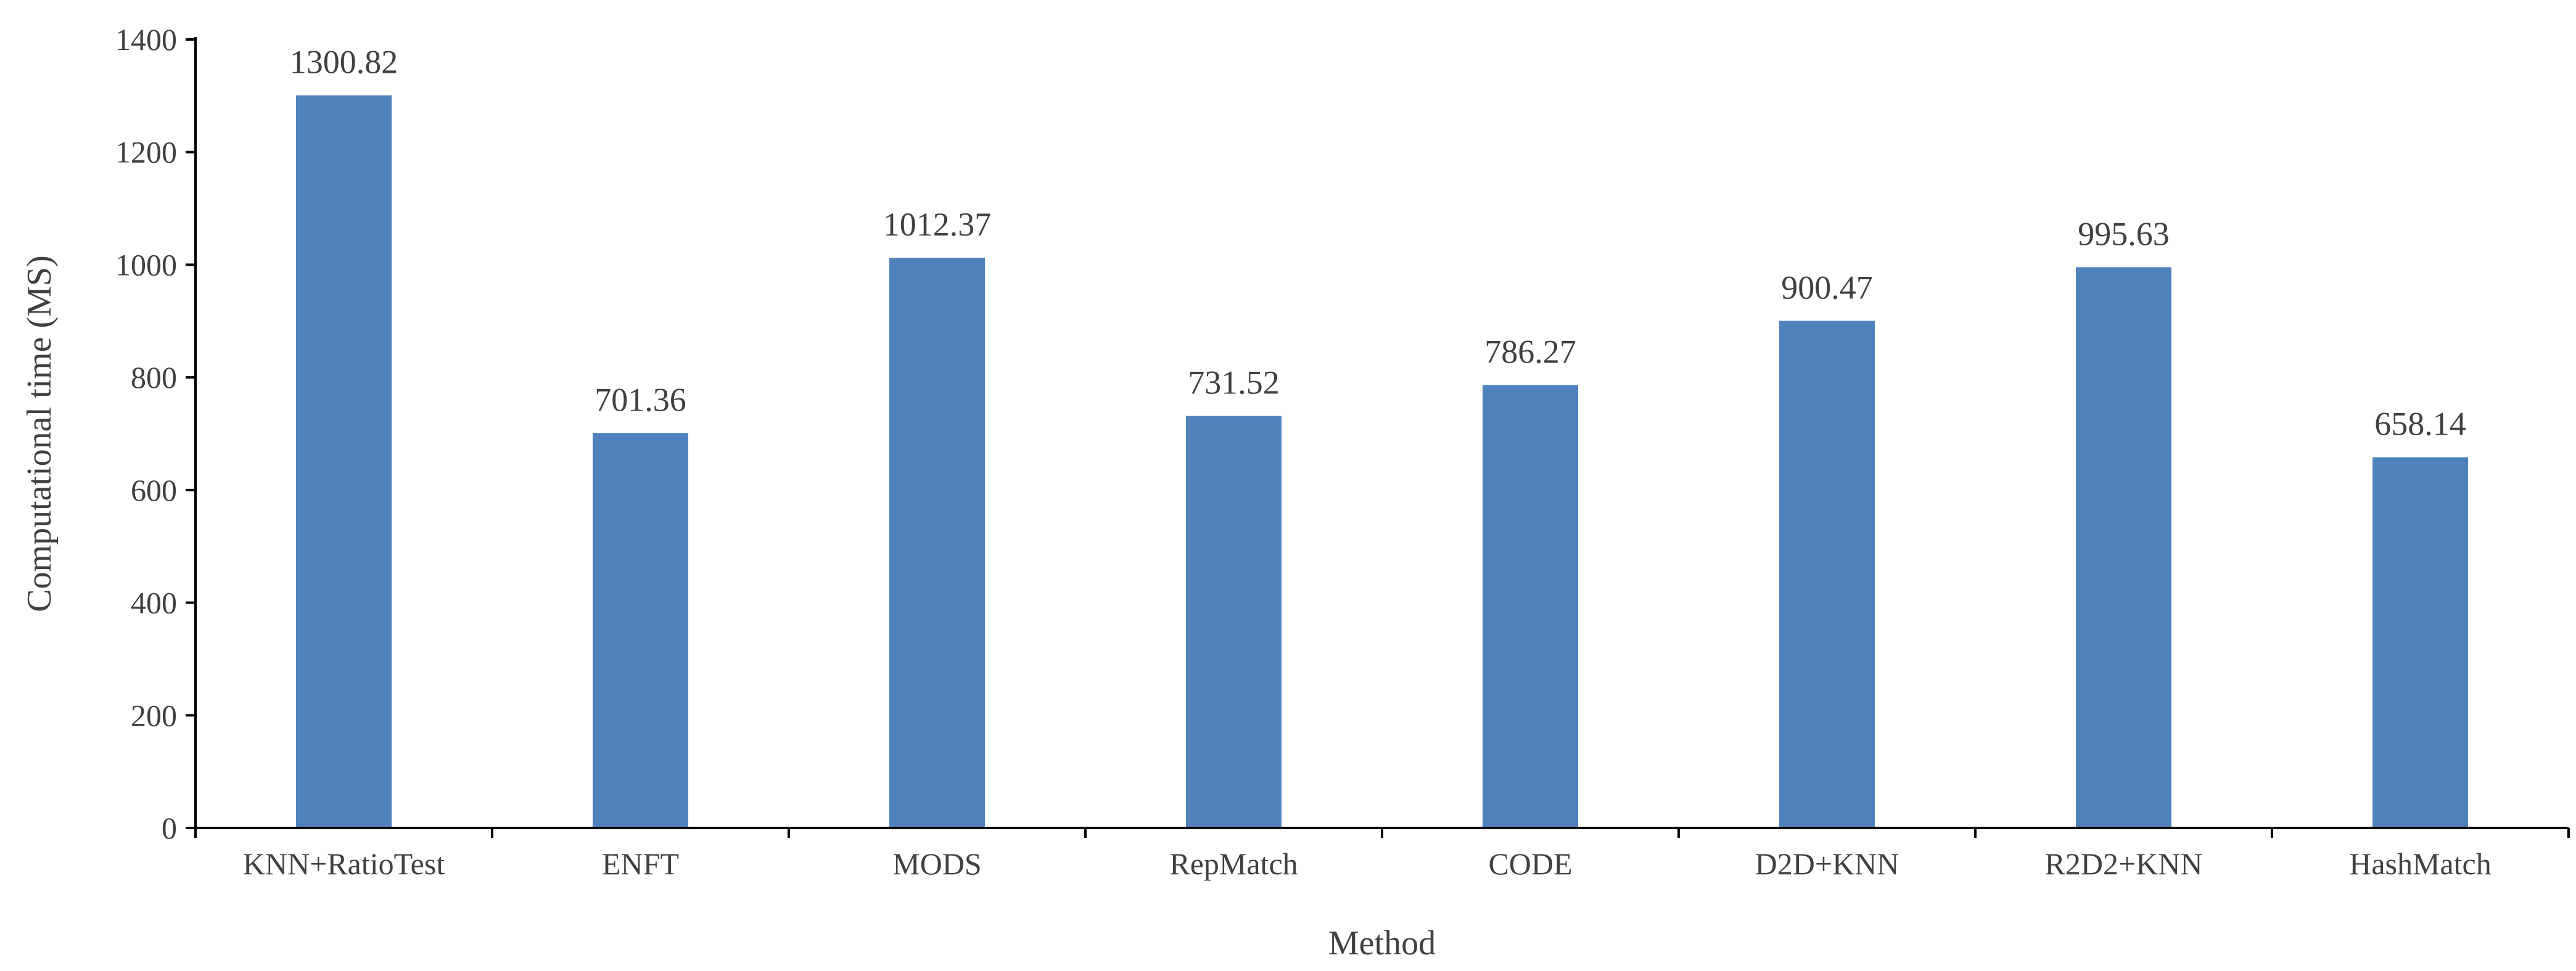 This screenshot has height=971, width=2576. What do you see at coordinates (2420, 425) in the screenshot?
I see `data-label: 658.14` at bounding box center [2420, 425].